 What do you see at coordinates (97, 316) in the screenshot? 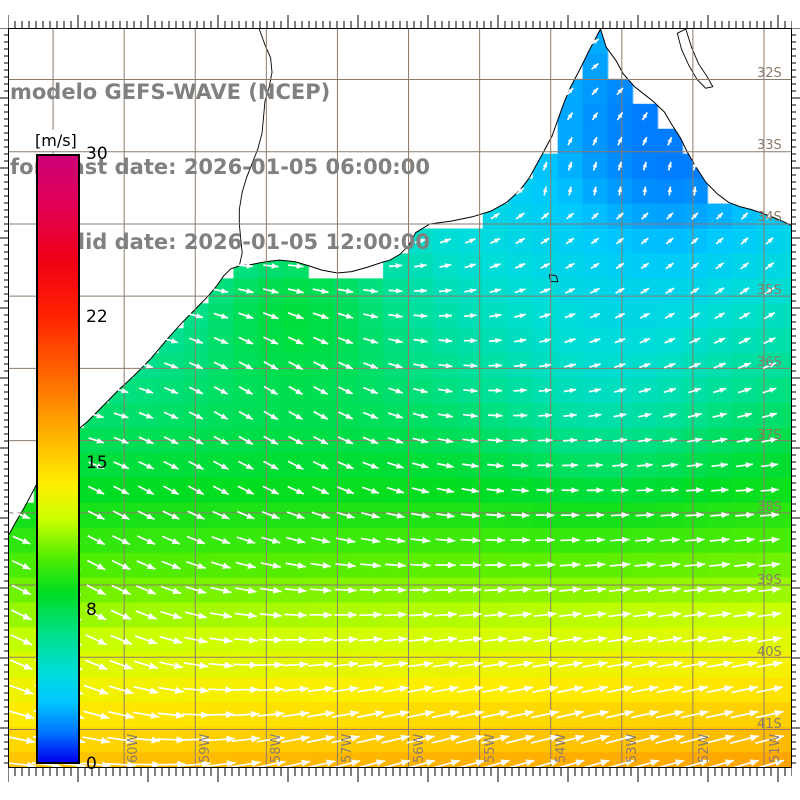
I see `colorbar-tick-label: 22` at bounding box center [97, 316].